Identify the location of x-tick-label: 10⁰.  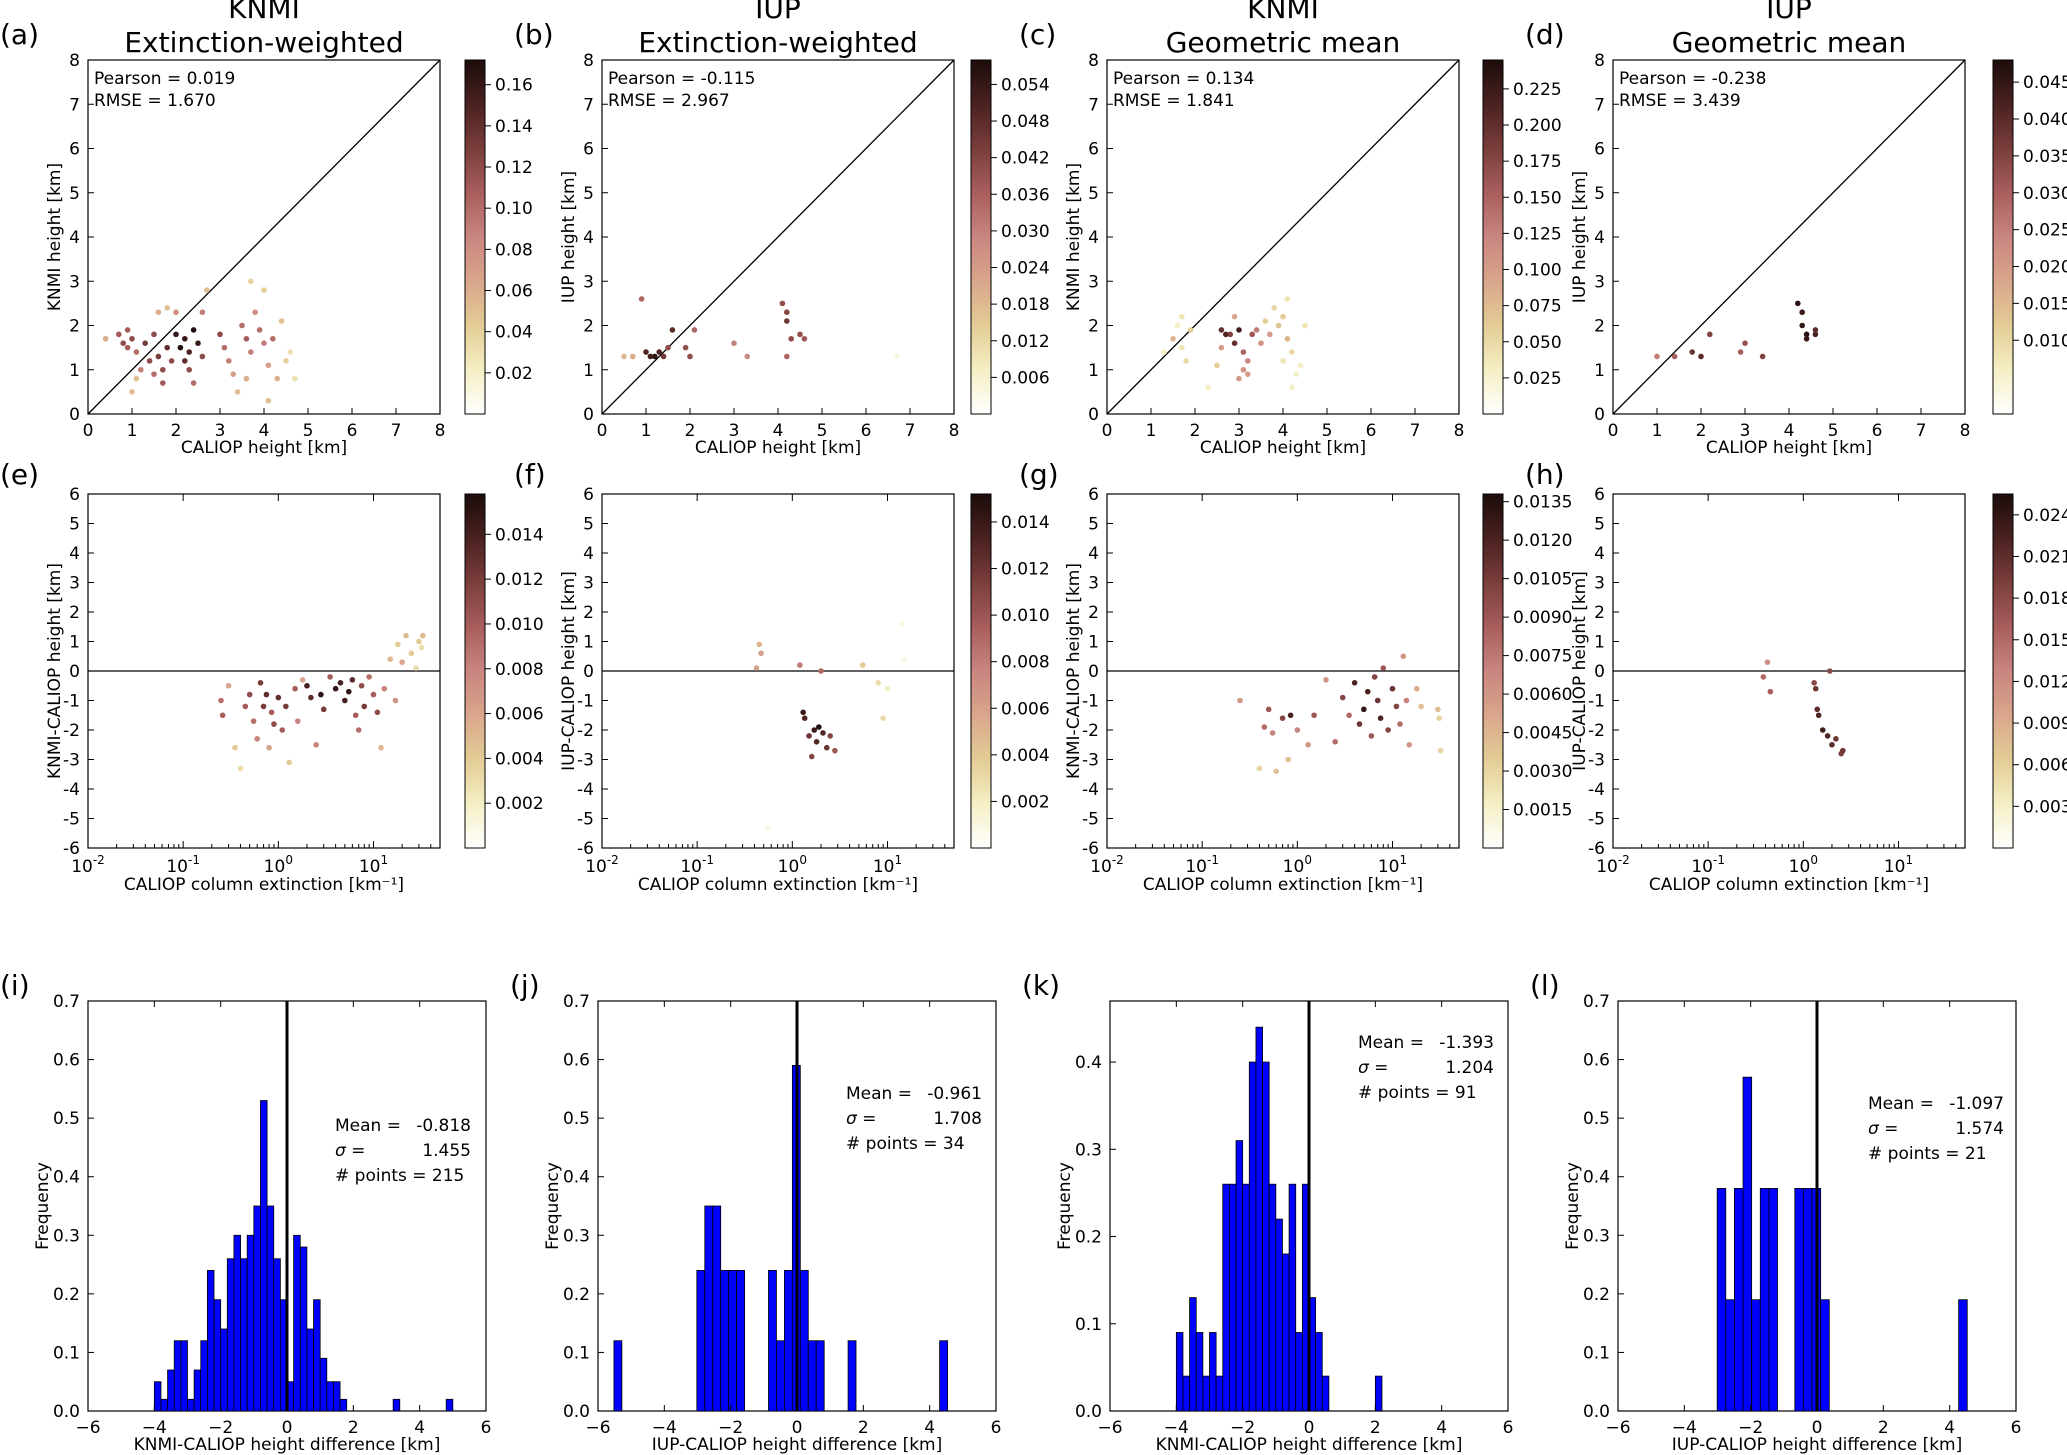
(1297, 865).